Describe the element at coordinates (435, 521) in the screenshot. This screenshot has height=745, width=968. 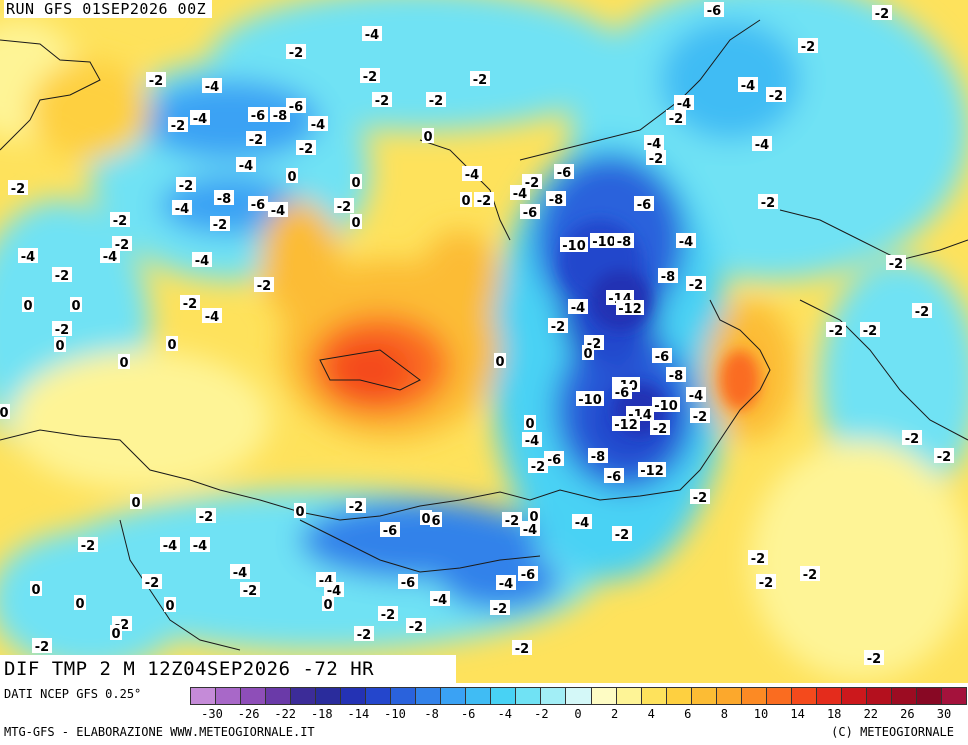
I see `svg-text: 6` at that location.